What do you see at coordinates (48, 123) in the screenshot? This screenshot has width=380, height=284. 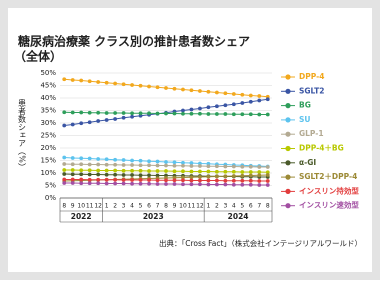 I see `y-tick-label: 30%` at bounding box center [48, 123].